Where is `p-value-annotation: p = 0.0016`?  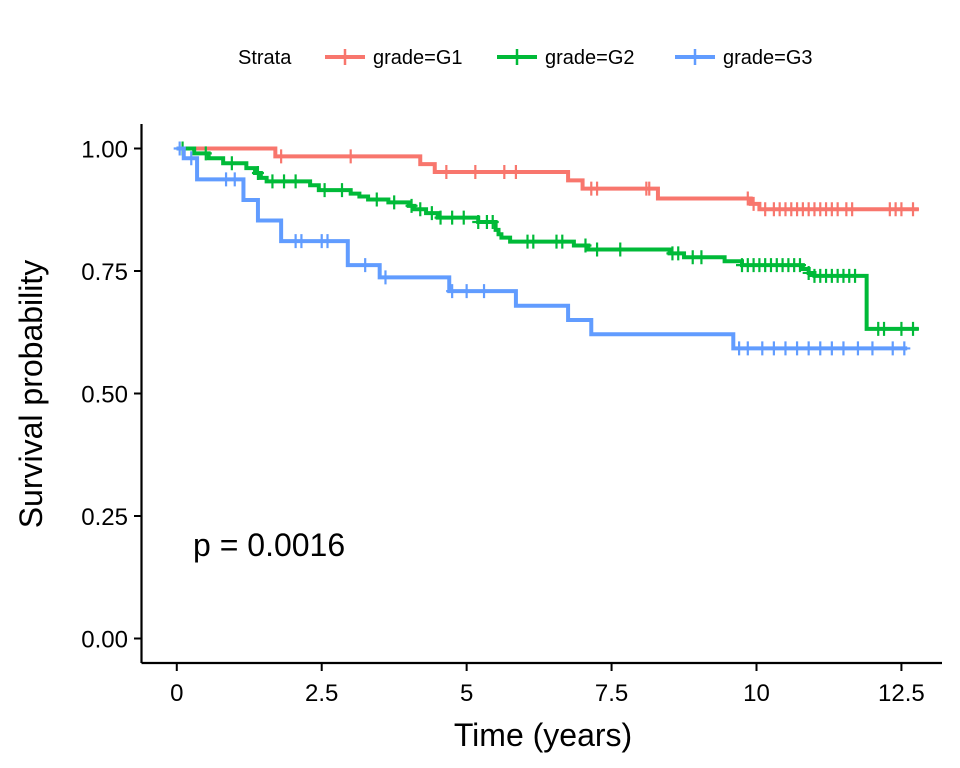 p-value-annotation: p = 0.0016 is located at coordinates (269, 545).